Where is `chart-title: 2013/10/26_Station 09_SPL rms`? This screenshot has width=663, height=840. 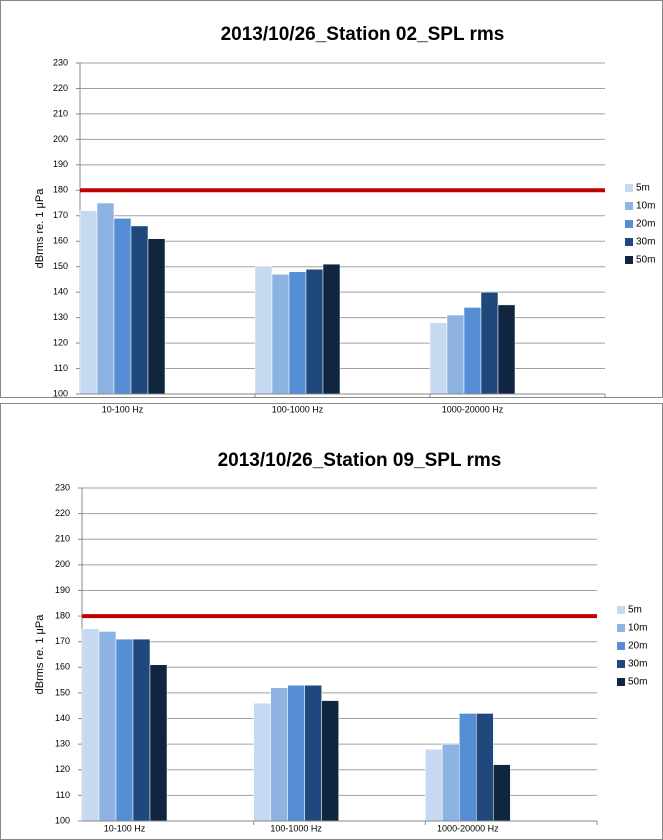
chart-title: 2013/10/26_Station 09_SPL rms is located at coordinates (360, 460).